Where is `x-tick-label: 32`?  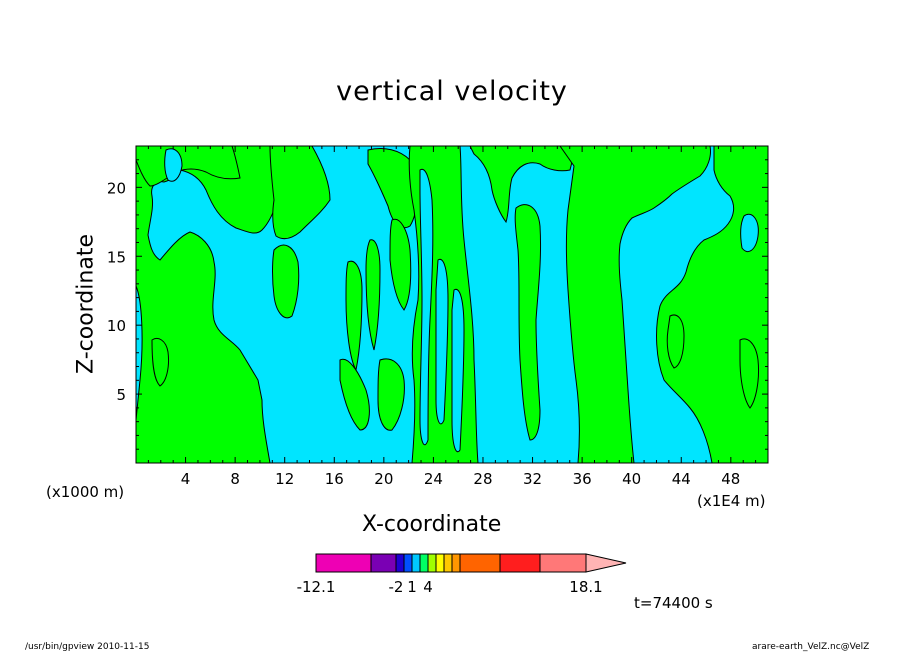 x-tick-label: 32 is located at coordinates (532, 479).